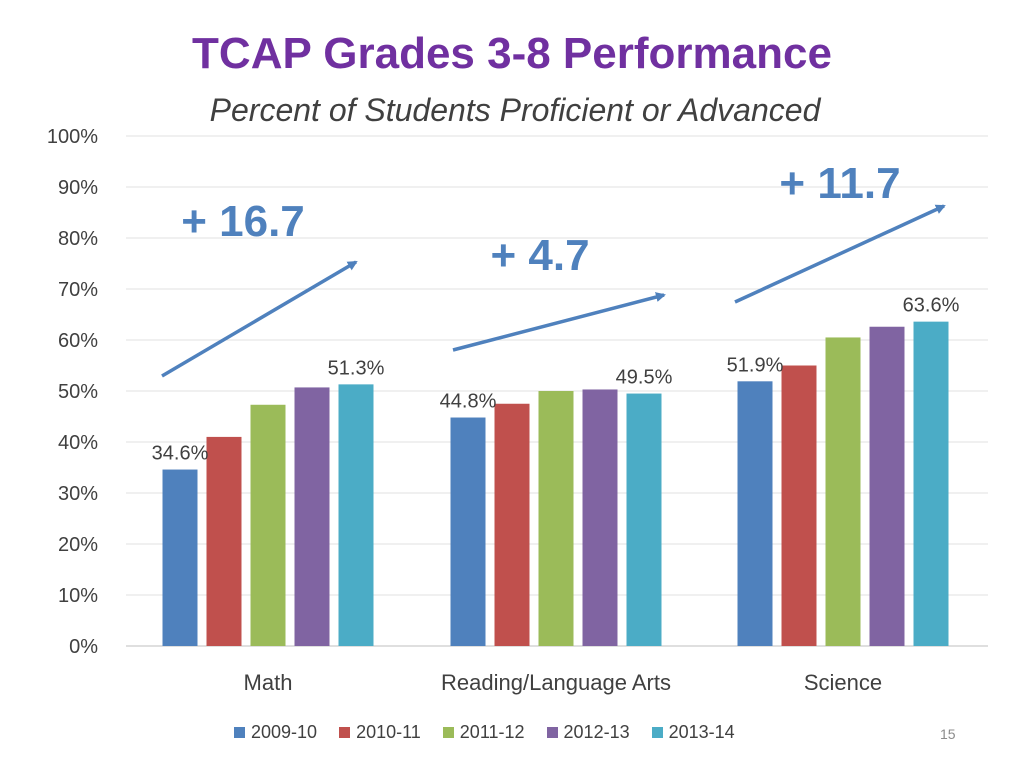 Image resolution: width=1024 pixels, height=768 pixels. Describe the element at coordinates (556, 682) in the screenshot. I see `x-category-label: Reading/Language Arts` at that location.